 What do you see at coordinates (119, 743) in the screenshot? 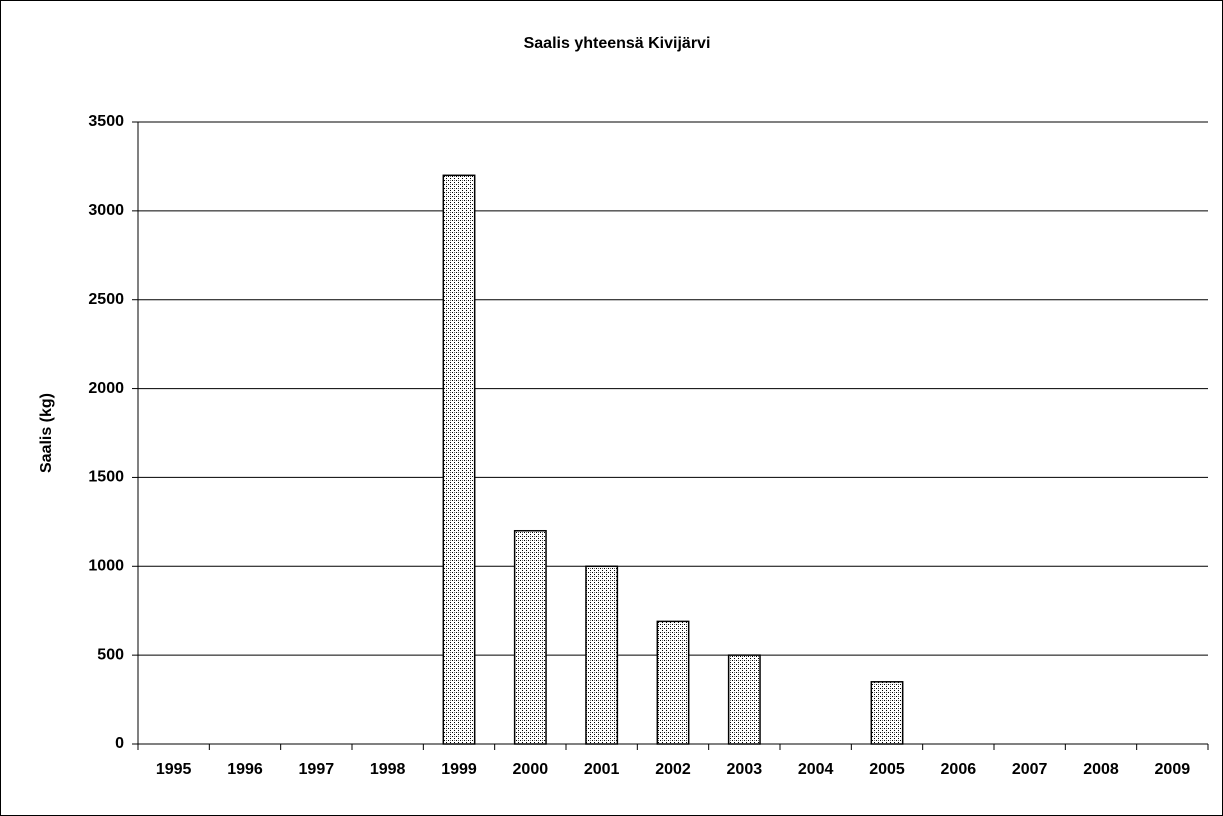
I see `y-tick-label: 0` at bounding box center [119, 743].